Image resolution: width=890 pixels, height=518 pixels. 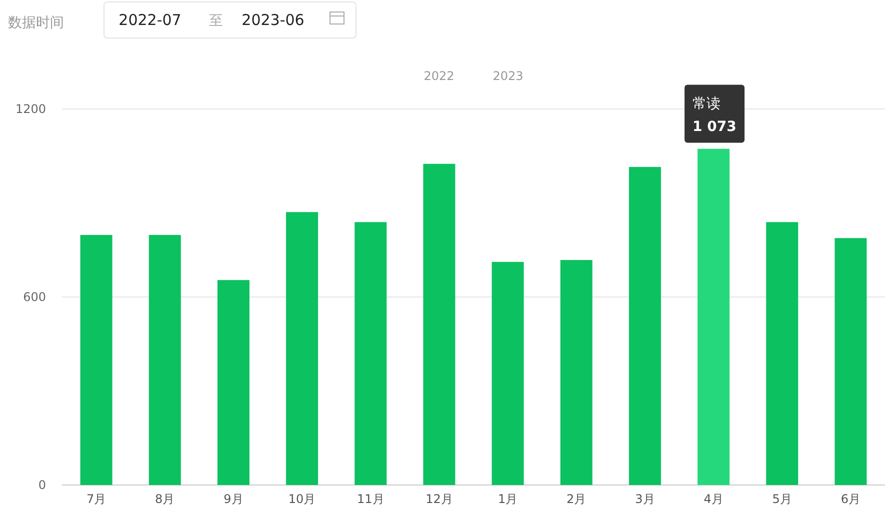 What do you see at coordinates (165, 499) in the screenshot?
I see `x-tick-label: 8月` at bounding box center [165, 499].